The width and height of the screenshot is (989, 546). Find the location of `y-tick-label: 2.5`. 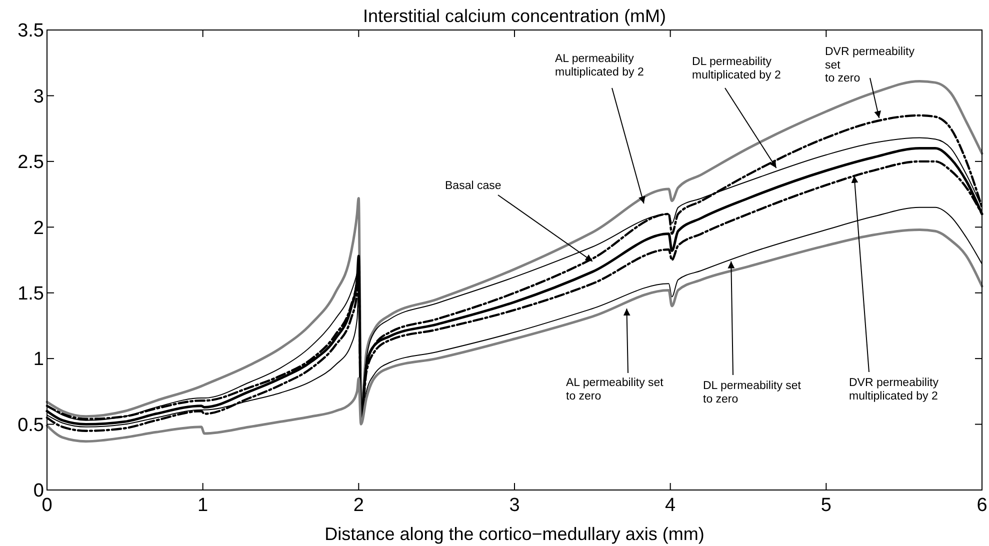

y-tick-label: 2.5 is located at coordinates (31, 163).